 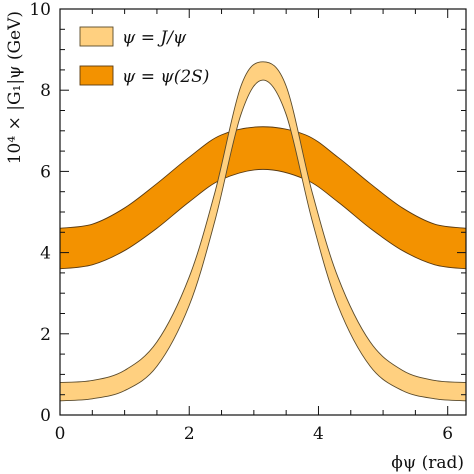 What do you see at coordinates (15, 87) in the screenshot?
I see `y-axis-label: 10⁴ × |G₁|ψ (GeV)` at bounding box center [15, 87].